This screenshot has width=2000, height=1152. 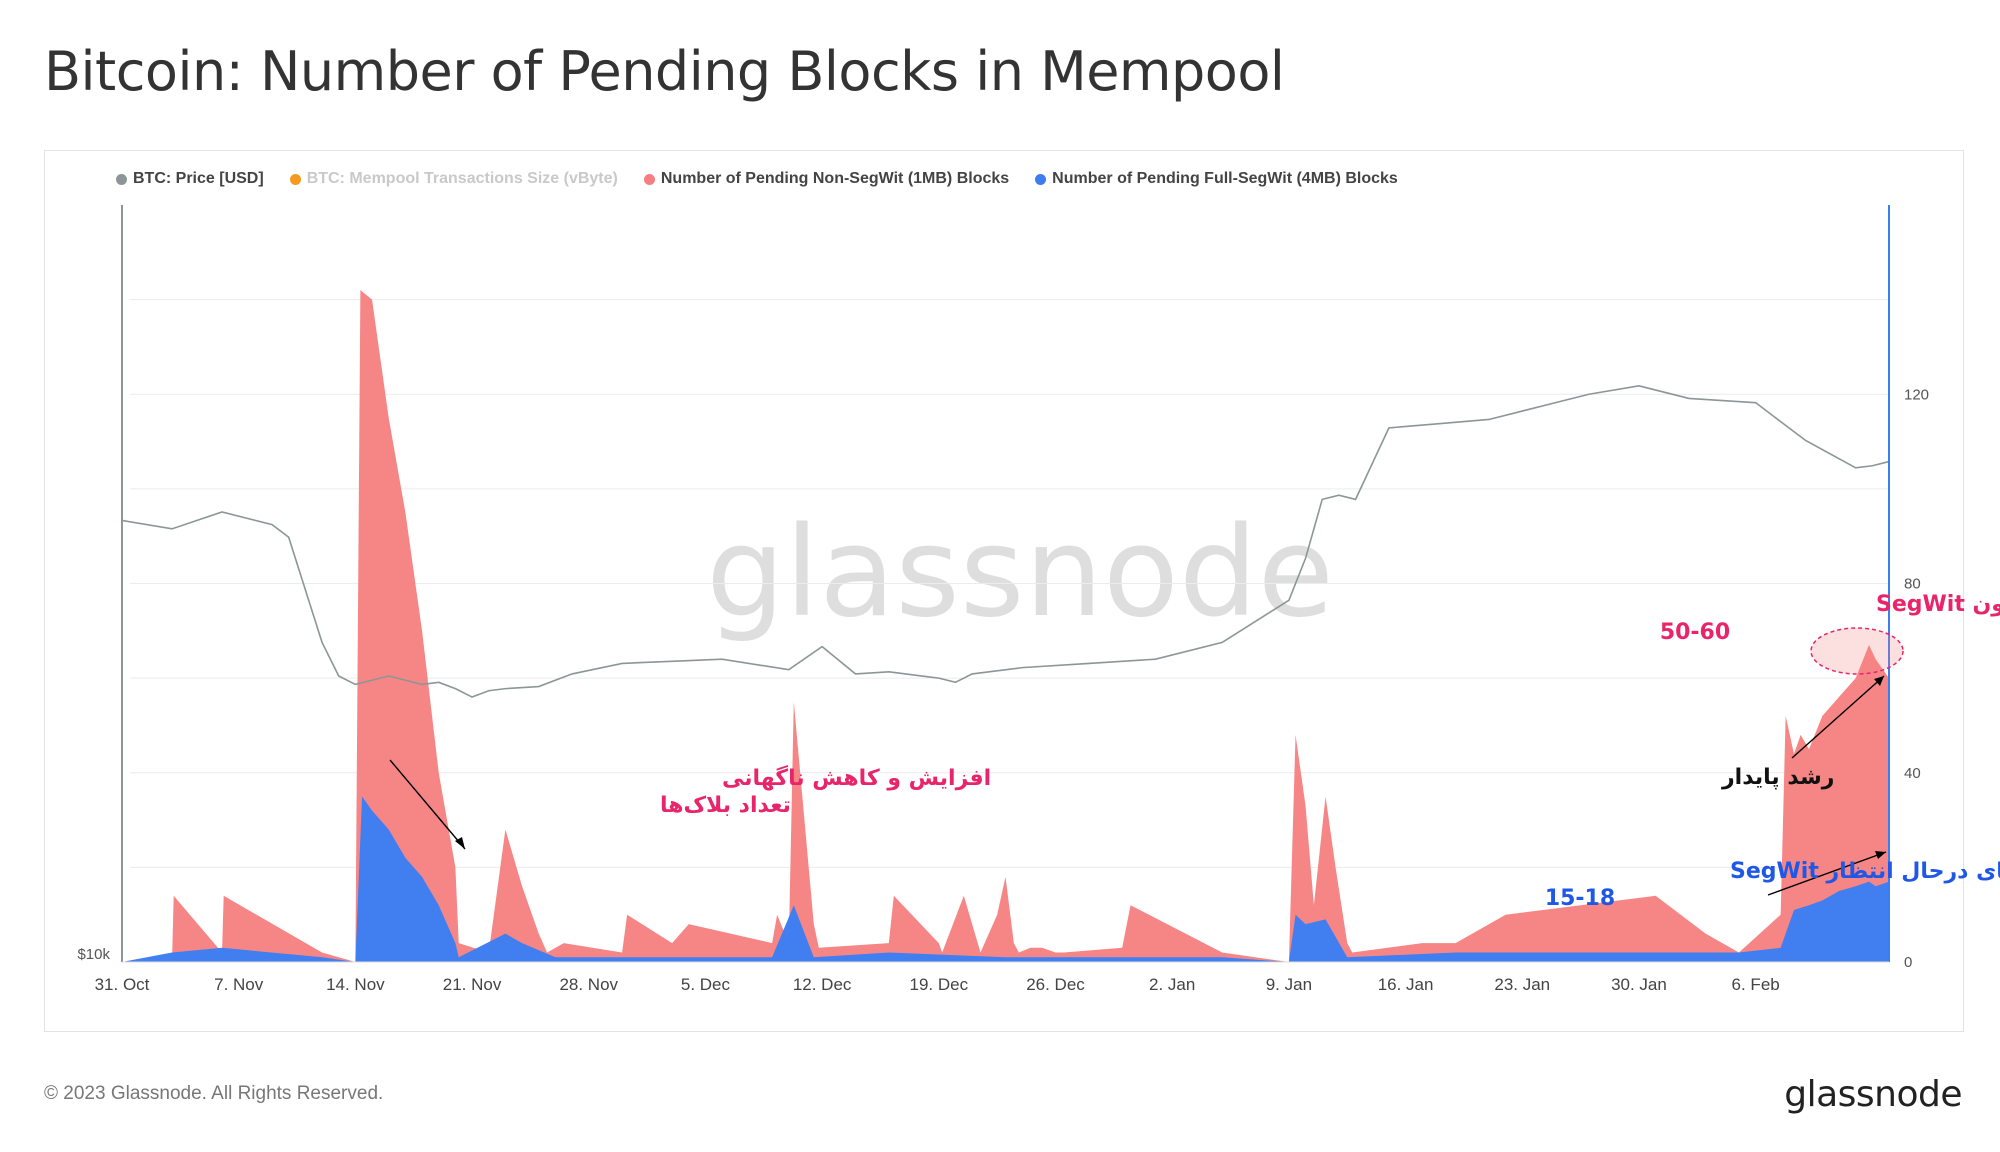 What do you see at coordinates (1055, 984) in the screenshot?
I see `x-tick-label: 26. Dec` at bounding box center [1055, 984].